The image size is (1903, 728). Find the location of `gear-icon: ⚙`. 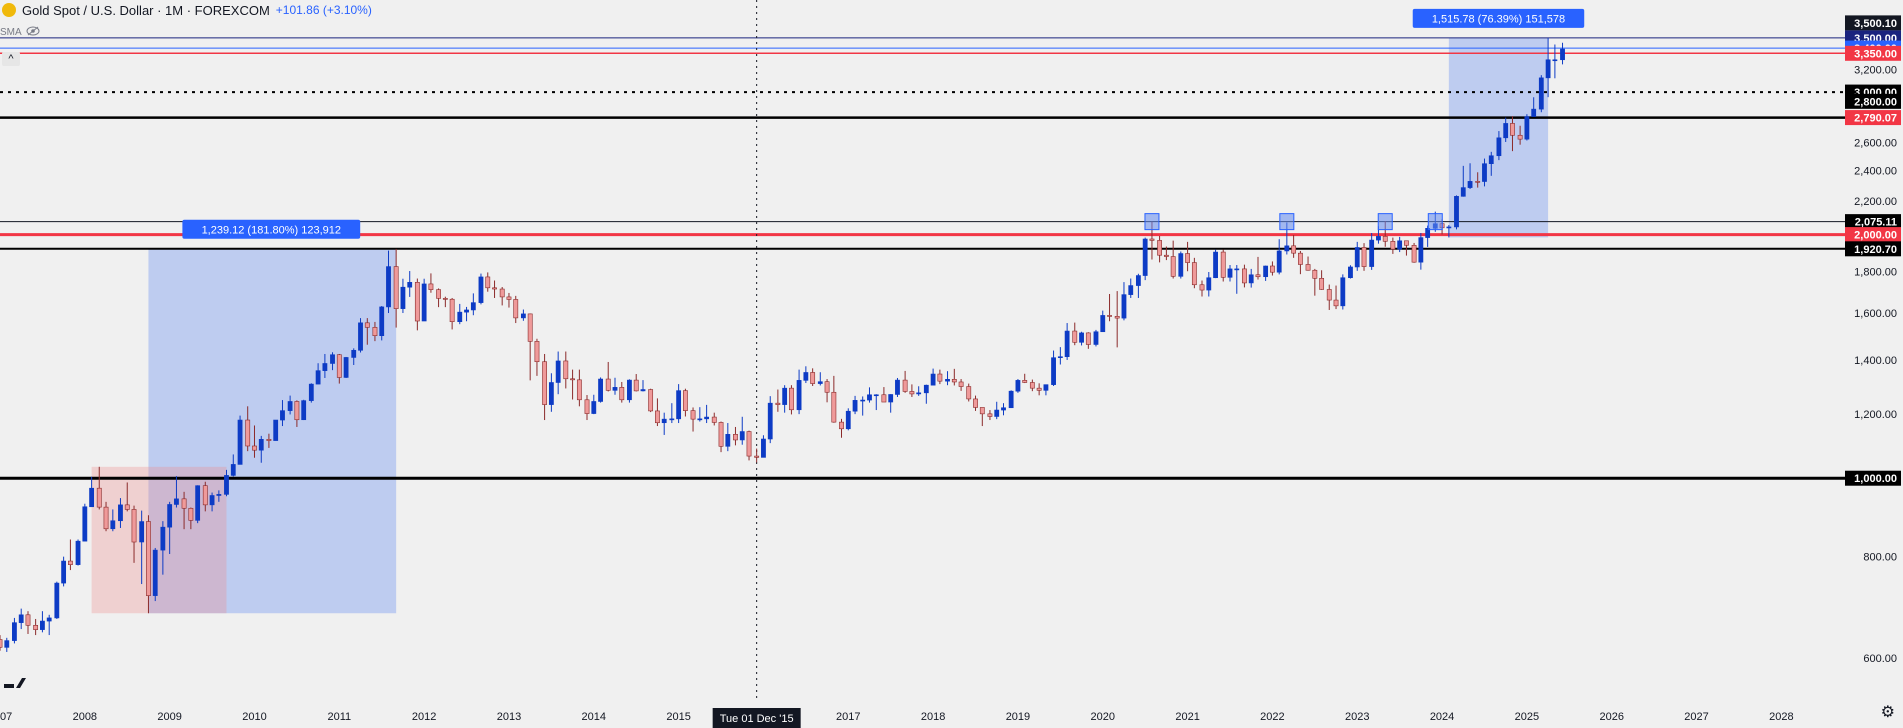

gear-icon: ⚙ is located at coordinates (1887, 712).